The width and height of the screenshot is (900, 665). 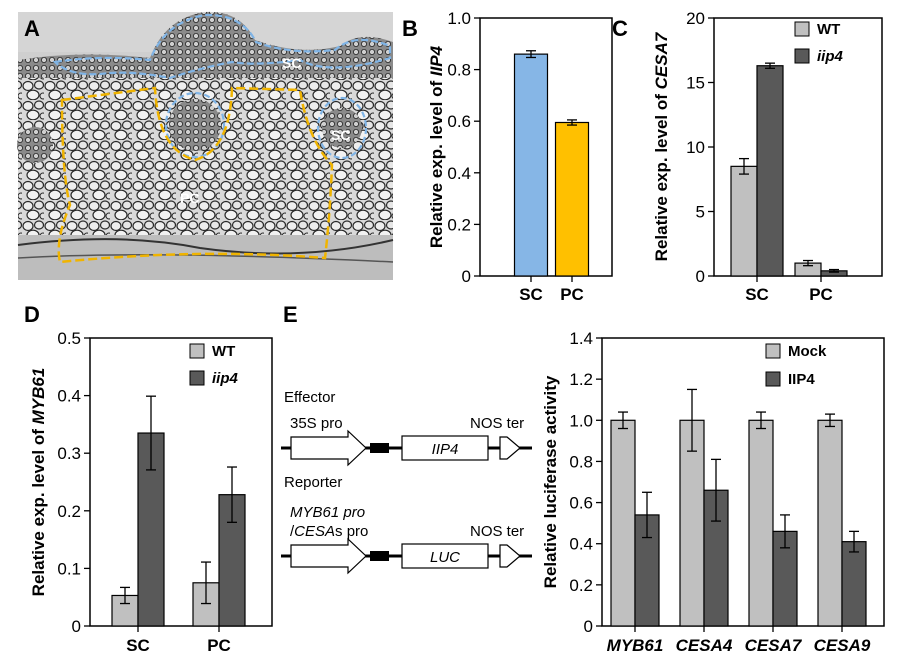 What do you see at coordinates (459, 173) in the screenshot?
I see `chart-b-ytick-label: 0.4` at bounding box center [459, 173].